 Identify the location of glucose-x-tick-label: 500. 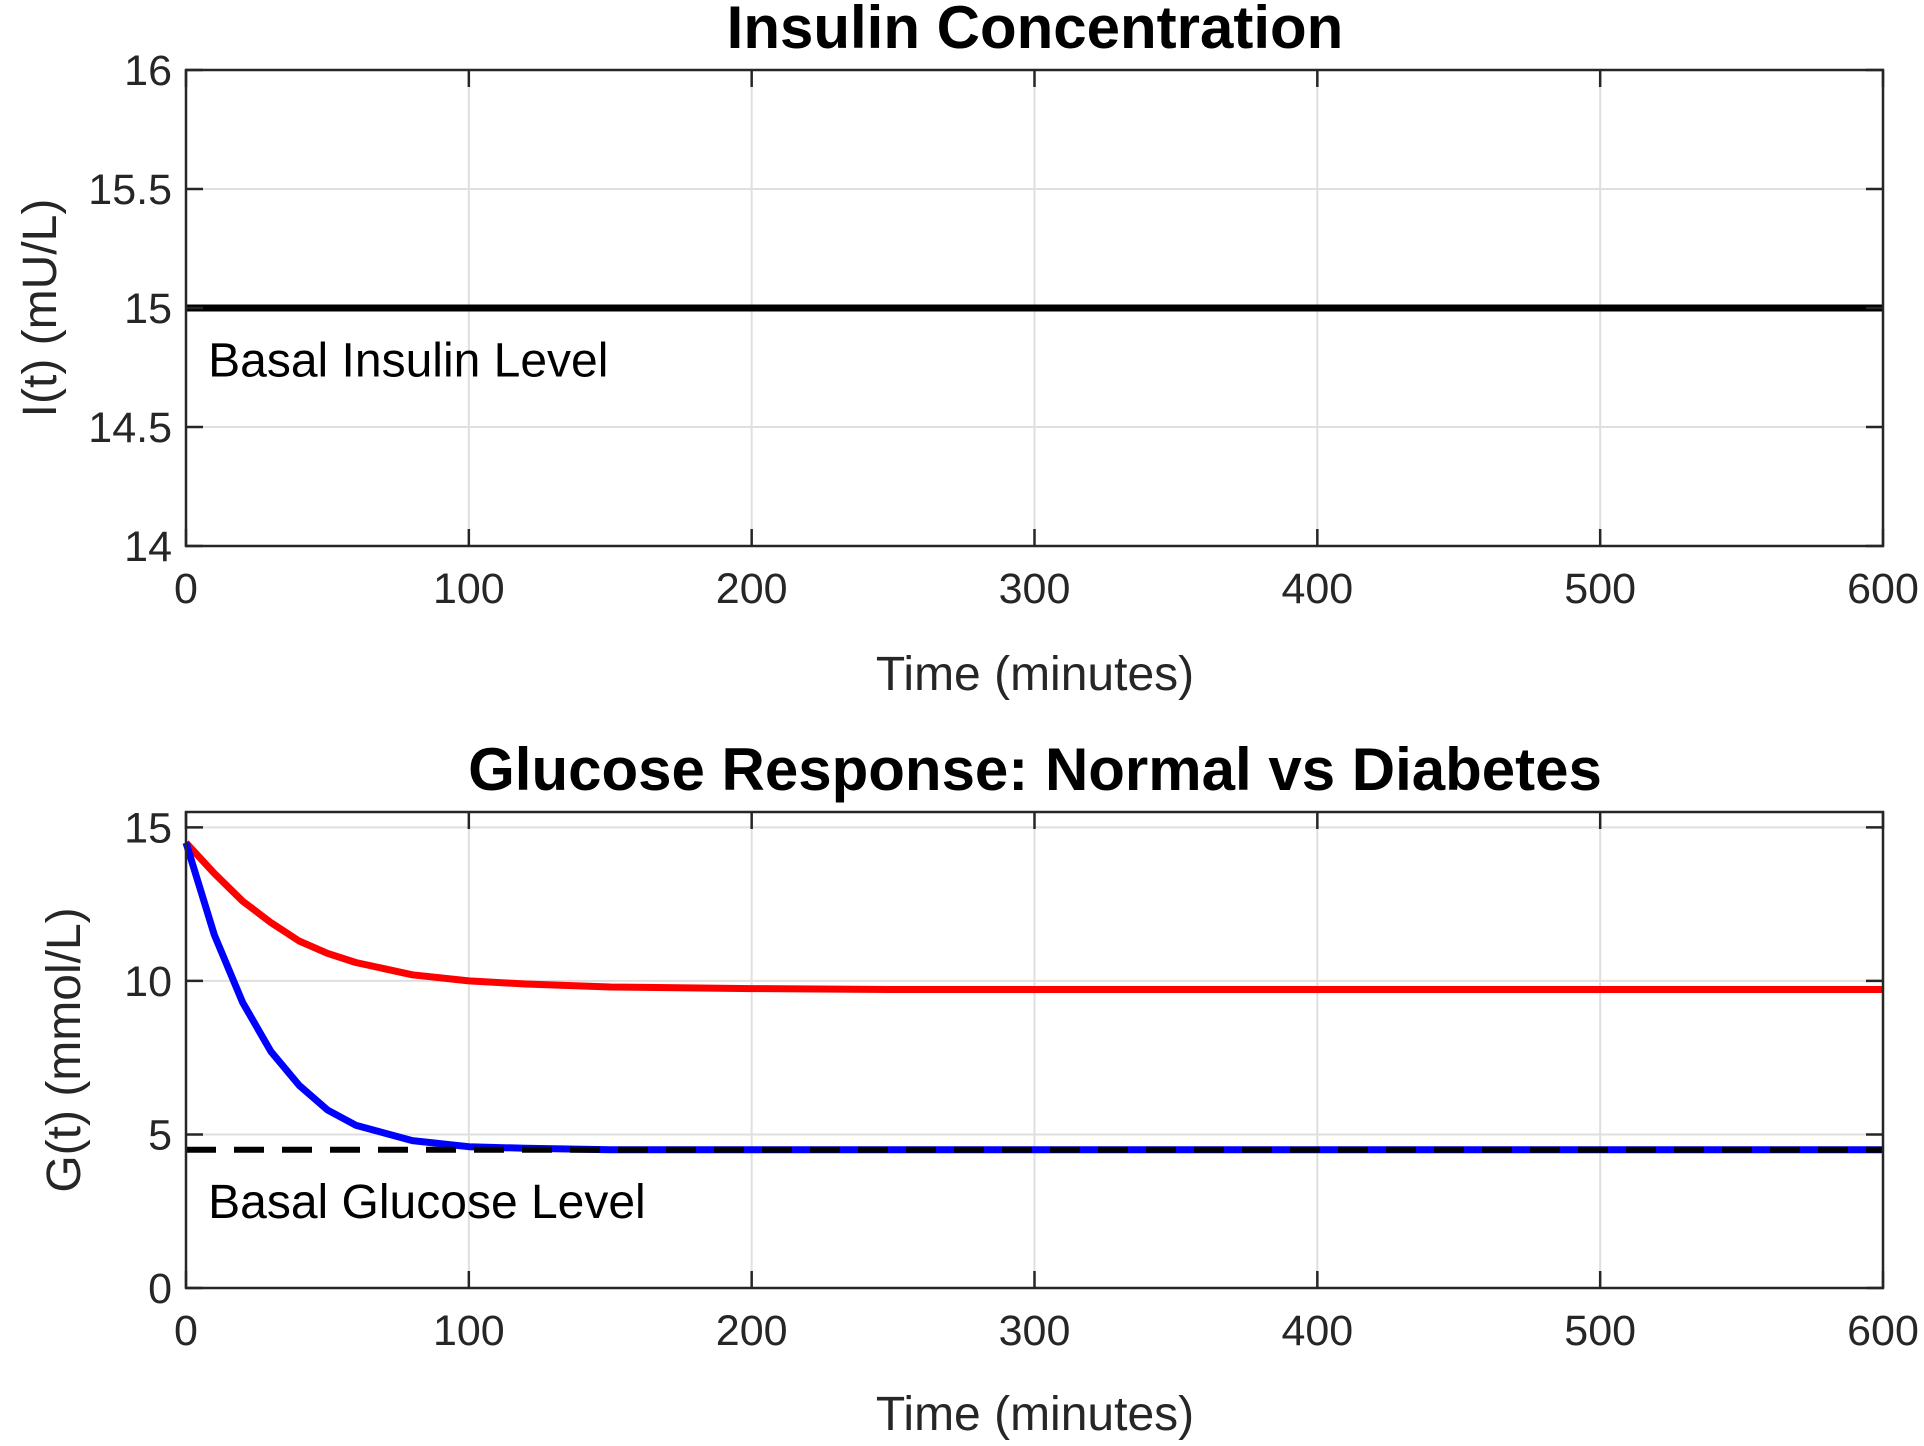
(1600, 1331).